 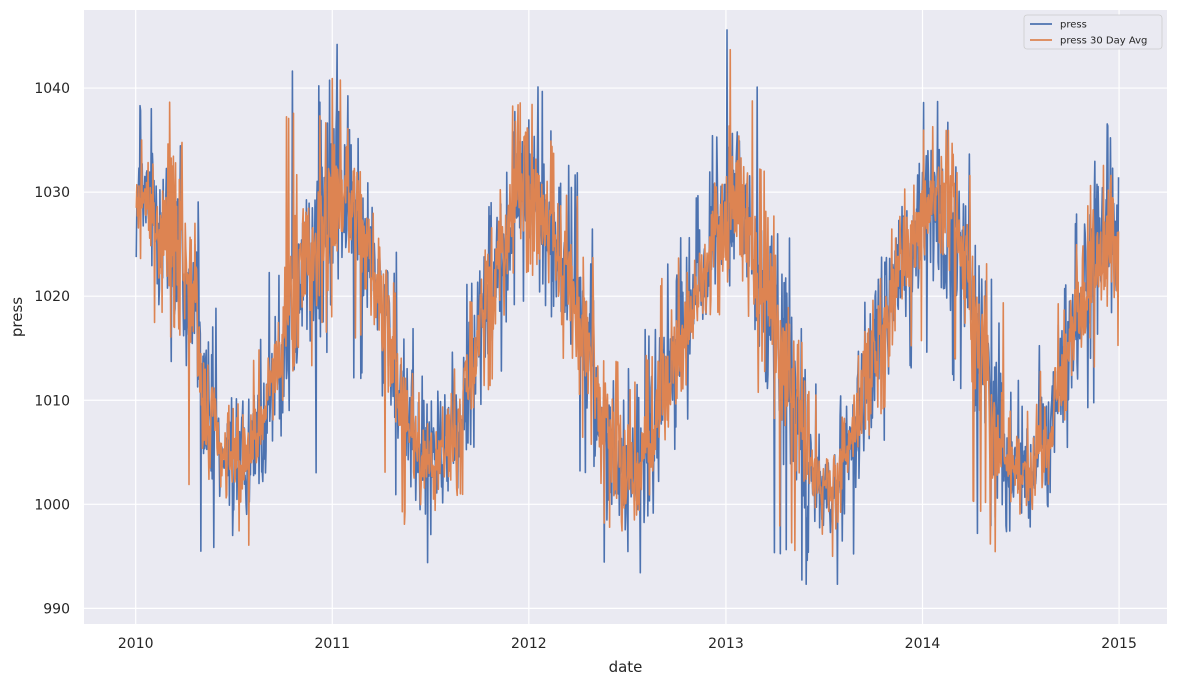 What do you see at coordinates (56, 609) in the screenshot?
I see `y-tick-label: 990` at bounding box center [56, 609].